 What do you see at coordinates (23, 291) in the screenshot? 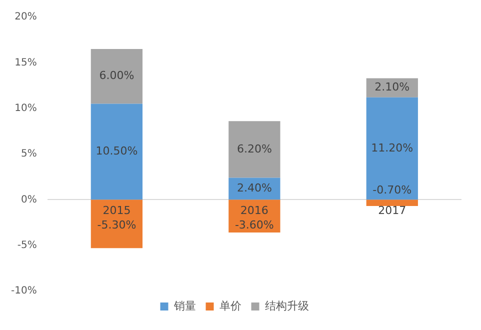
I see `y-tick-label: -10%` at bounding box center [23, 291].